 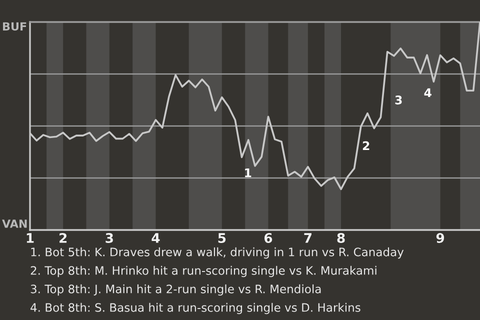 What do you see at coordinates (428, 93) in the screenshot?
I see `annotation: 4` at bounding box center [428, 93].